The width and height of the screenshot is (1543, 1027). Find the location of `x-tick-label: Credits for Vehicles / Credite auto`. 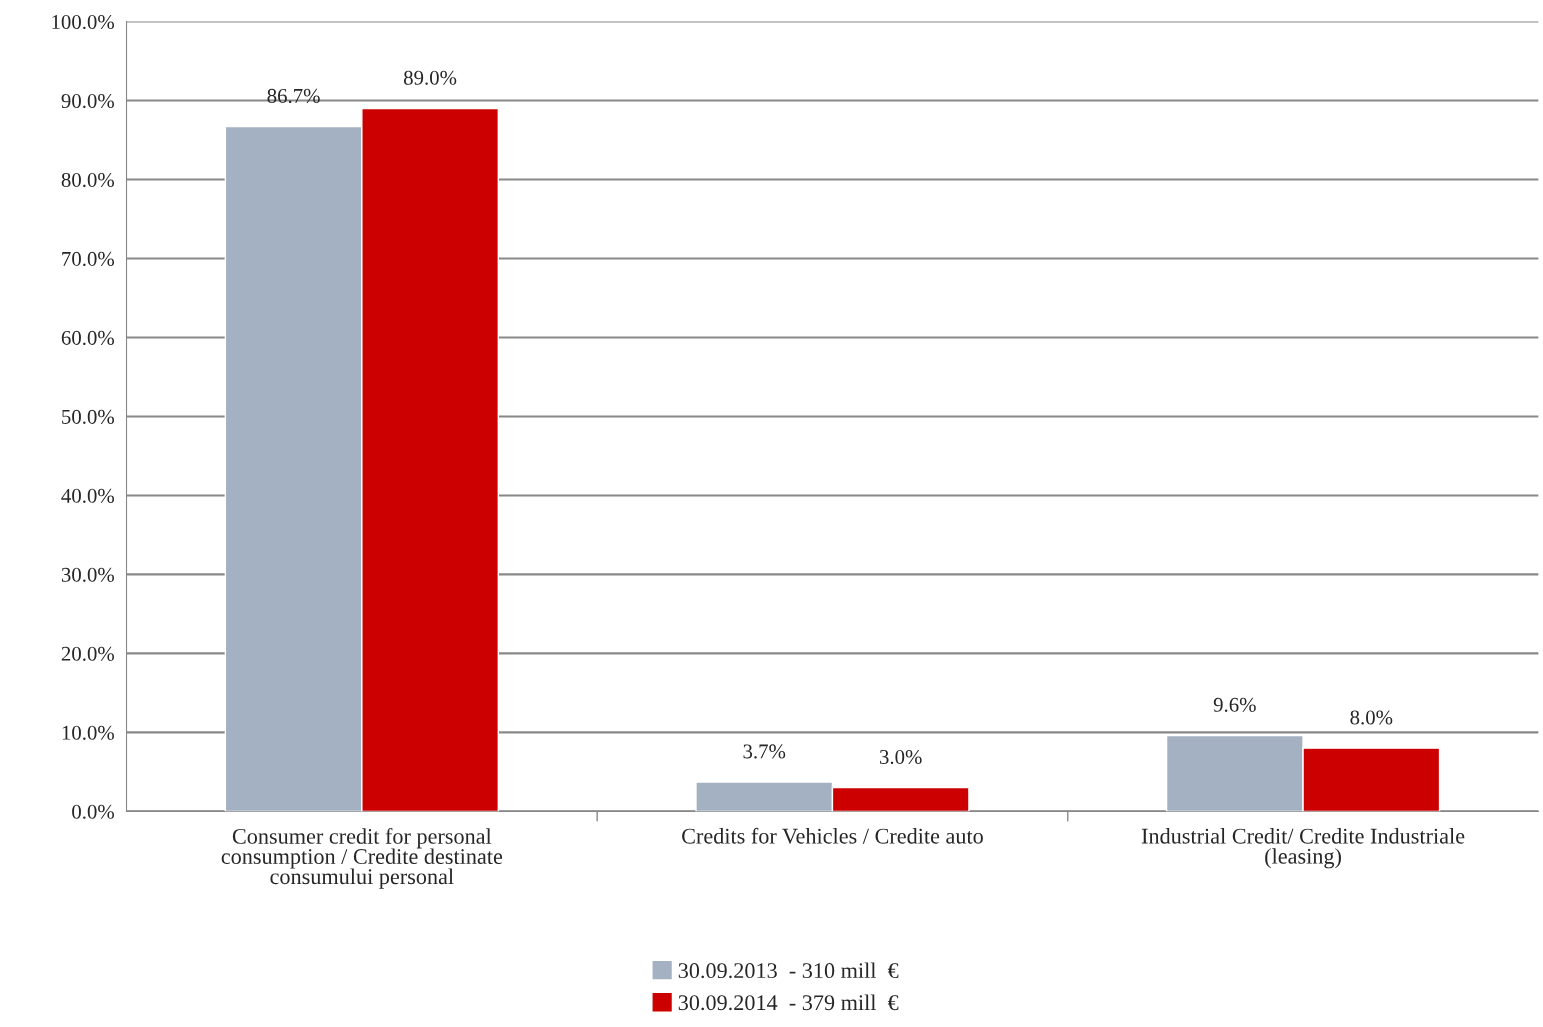

x-tick-label: Credits for Vehicles / Credite auto is located at coordinates (832, 835).